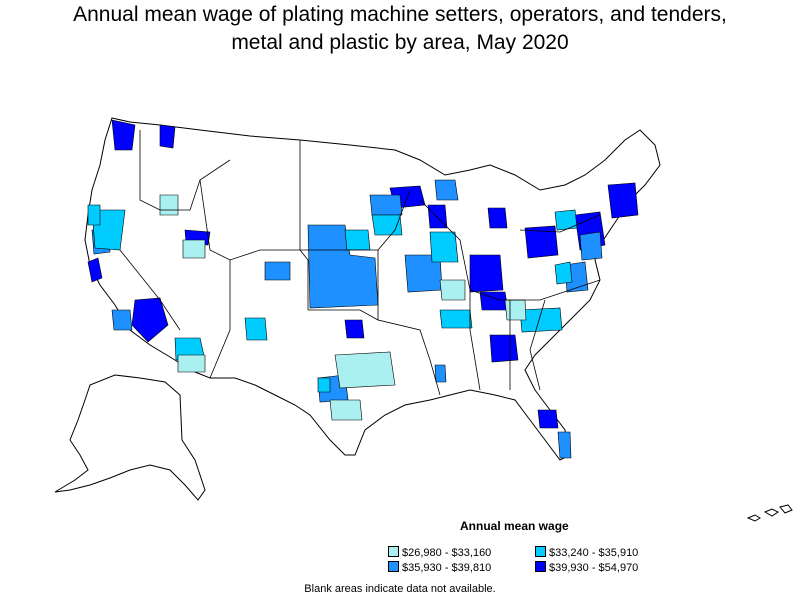 The width and height of the screenshot is (800, 600). What do you see at coordinates (354, 329) in the screenshot?
I see `region-dallas` at bounding box center [354, 329].